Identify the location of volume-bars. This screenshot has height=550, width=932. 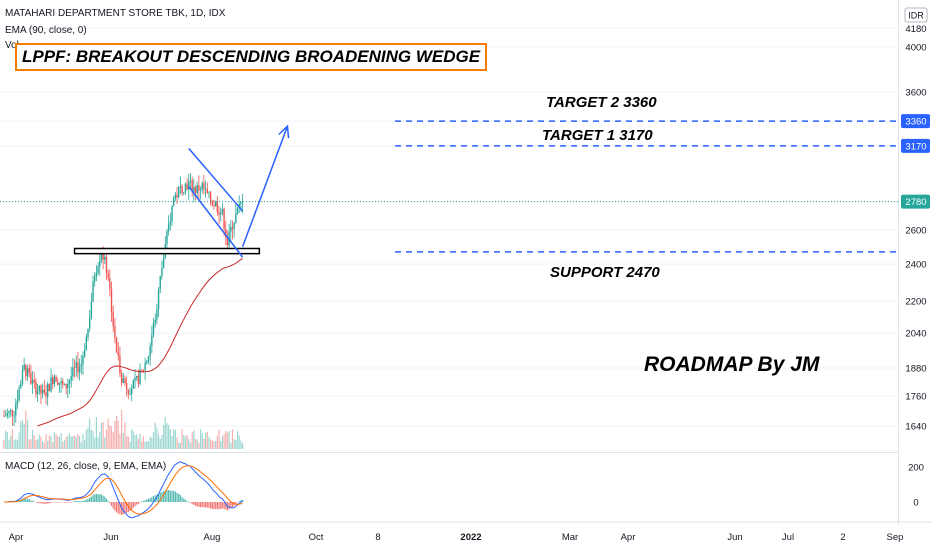
(123, 429).